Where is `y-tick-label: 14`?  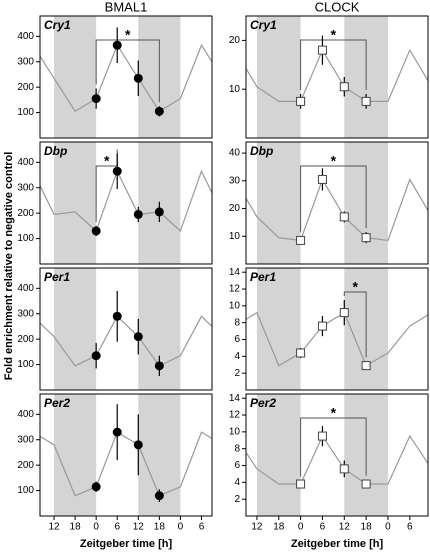
y-tick-label: 14 is located at coordinates (235, 398).